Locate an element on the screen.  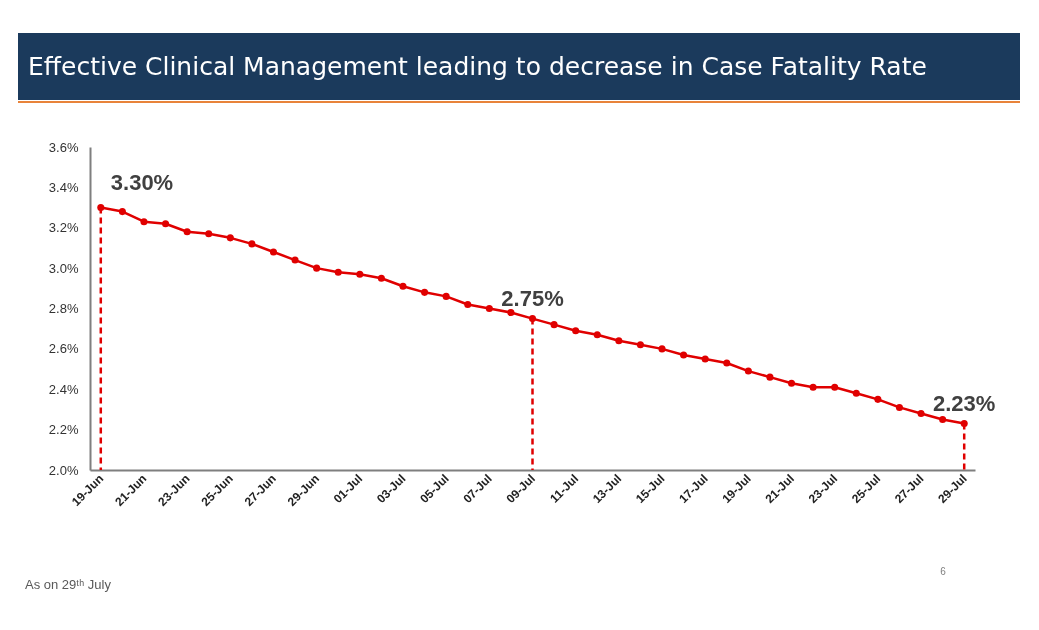
y-tick-label: 2.8% is located at coordinates (63, 308).